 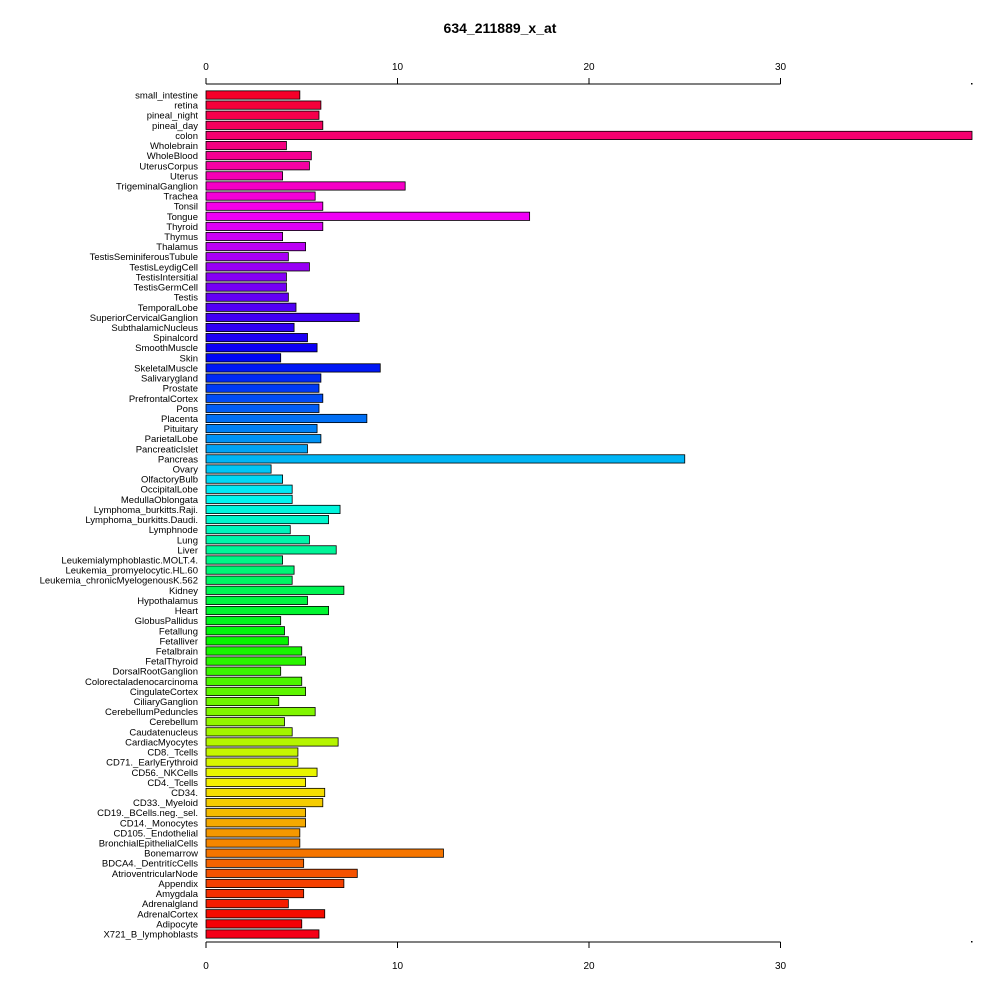 What do you see at coordinates (166, 96) in the screenshot?
I see `category-label: small_intestine` at bounding box center [166, 96].